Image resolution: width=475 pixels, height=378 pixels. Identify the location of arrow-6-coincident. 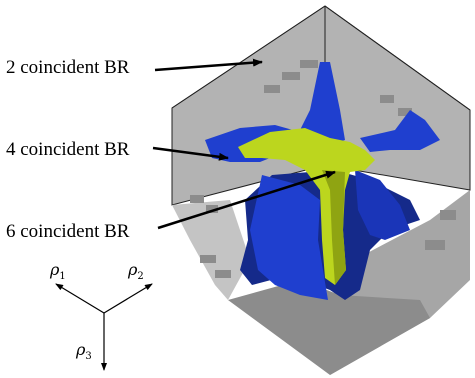
(246, 200).